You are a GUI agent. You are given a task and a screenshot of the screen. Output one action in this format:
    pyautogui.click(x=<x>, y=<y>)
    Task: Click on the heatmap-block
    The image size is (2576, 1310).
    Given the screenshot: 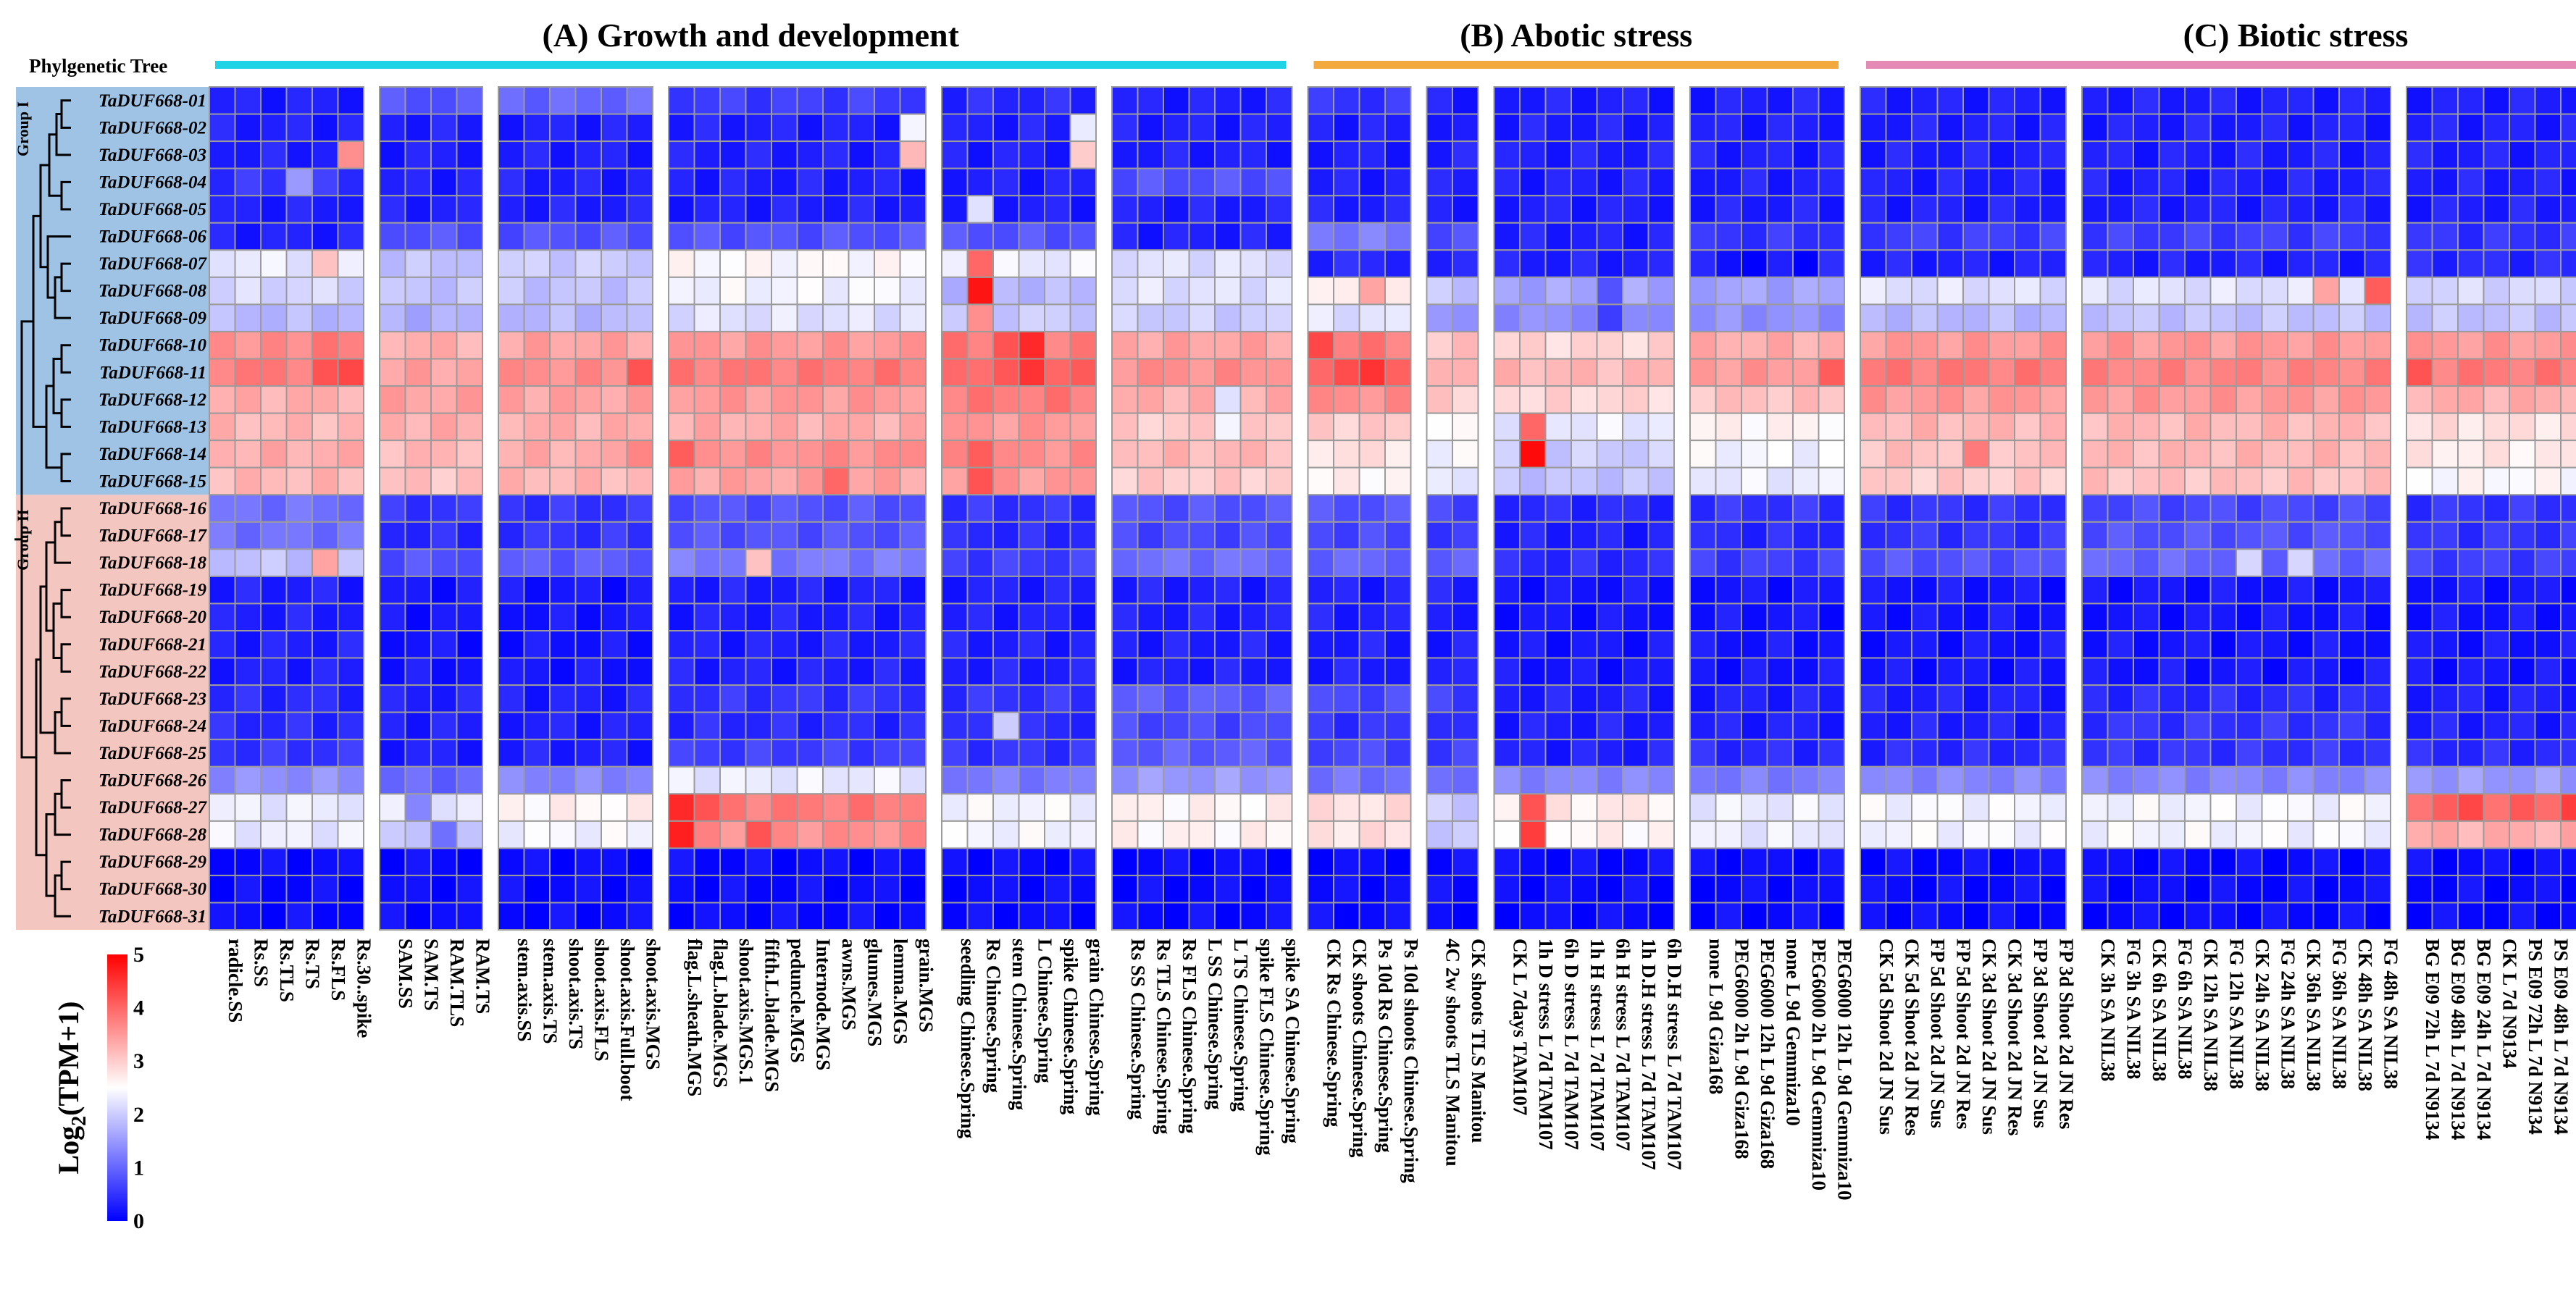 What is the action you would take?
    pyautogui.click(x=1019, y=508)
    